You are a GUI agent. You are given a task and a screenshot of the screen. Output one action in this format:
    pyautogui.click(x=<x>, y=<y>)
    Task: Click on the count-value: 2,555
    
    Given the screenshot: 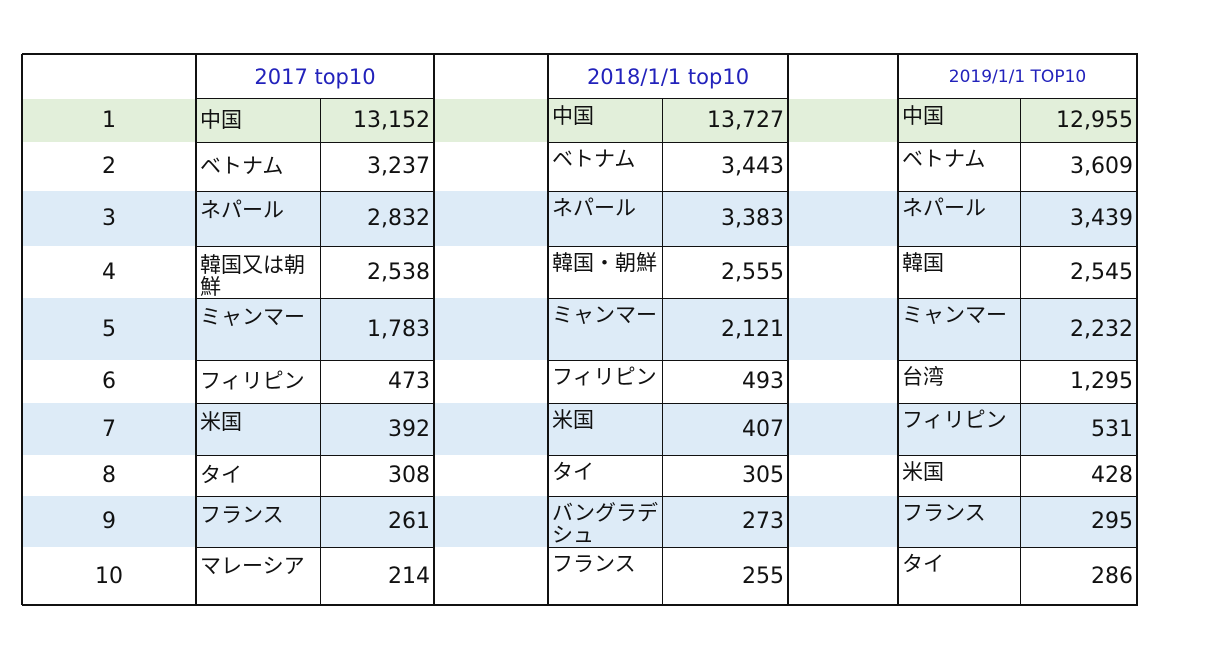 What is the action you would take?
    pyautogui.click(x=752, y=272)
    